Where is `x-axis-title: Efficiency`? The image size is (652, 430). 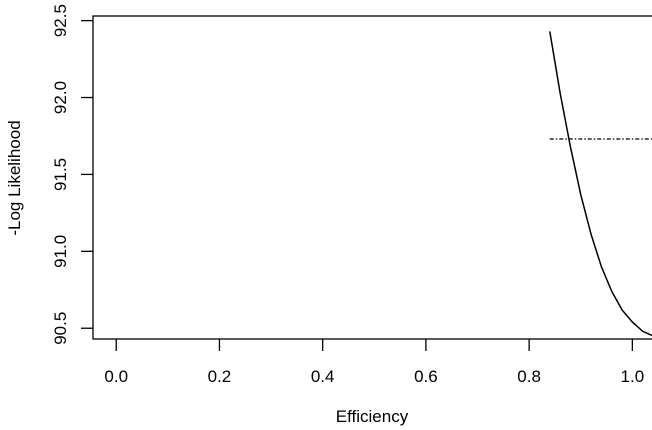
x-axis-title: Efficiency is located at coordinates (372, 416).